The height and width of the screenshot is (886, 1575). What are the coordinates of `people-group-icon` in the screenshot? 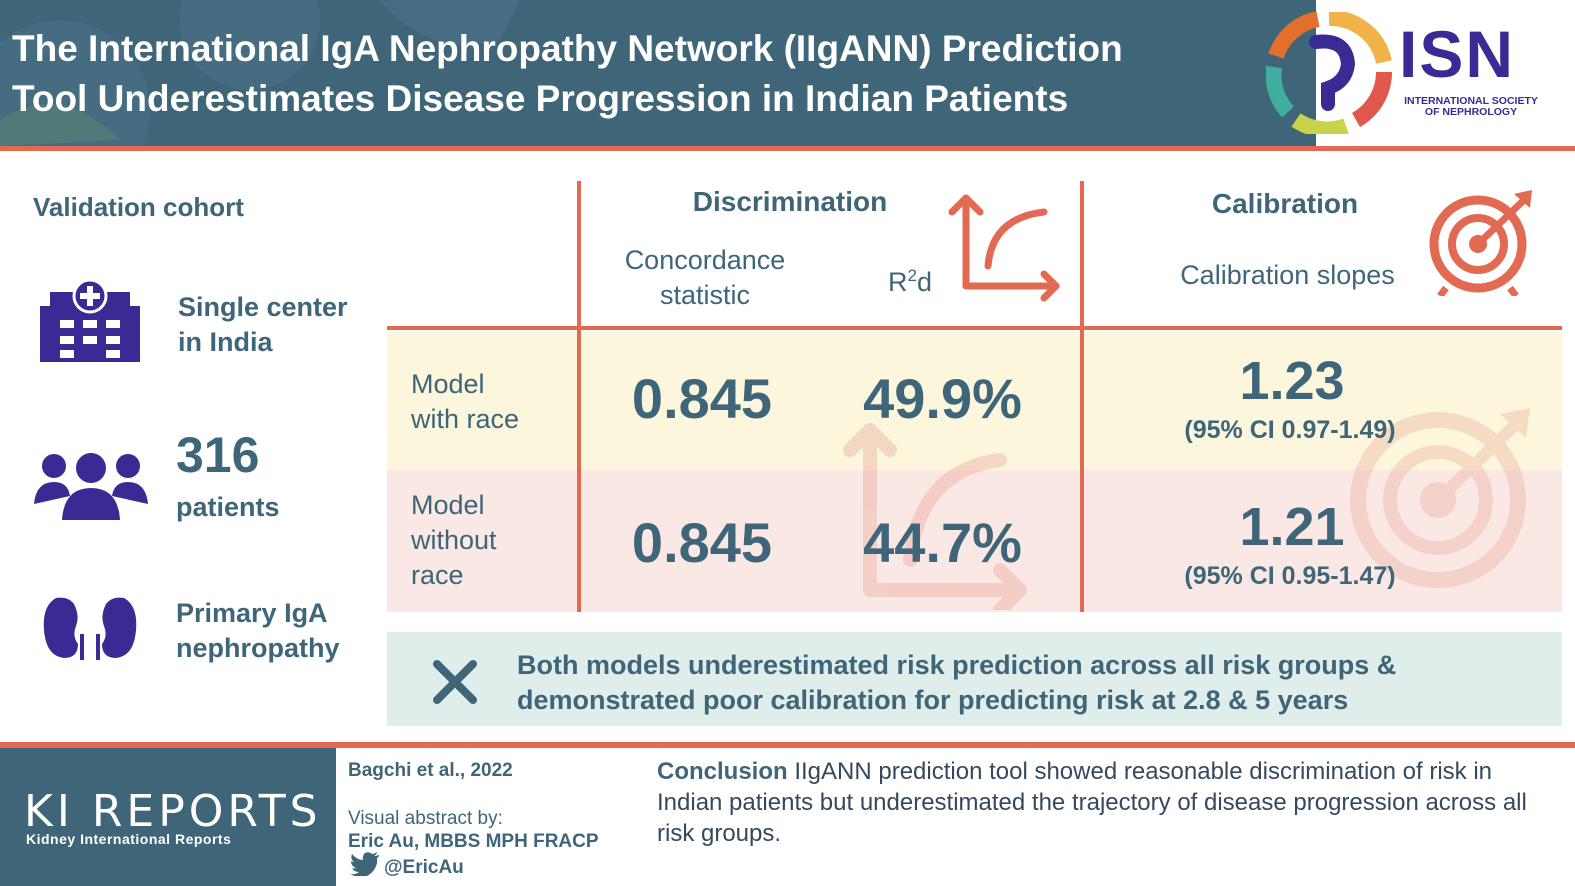 It's located at (91, 486).